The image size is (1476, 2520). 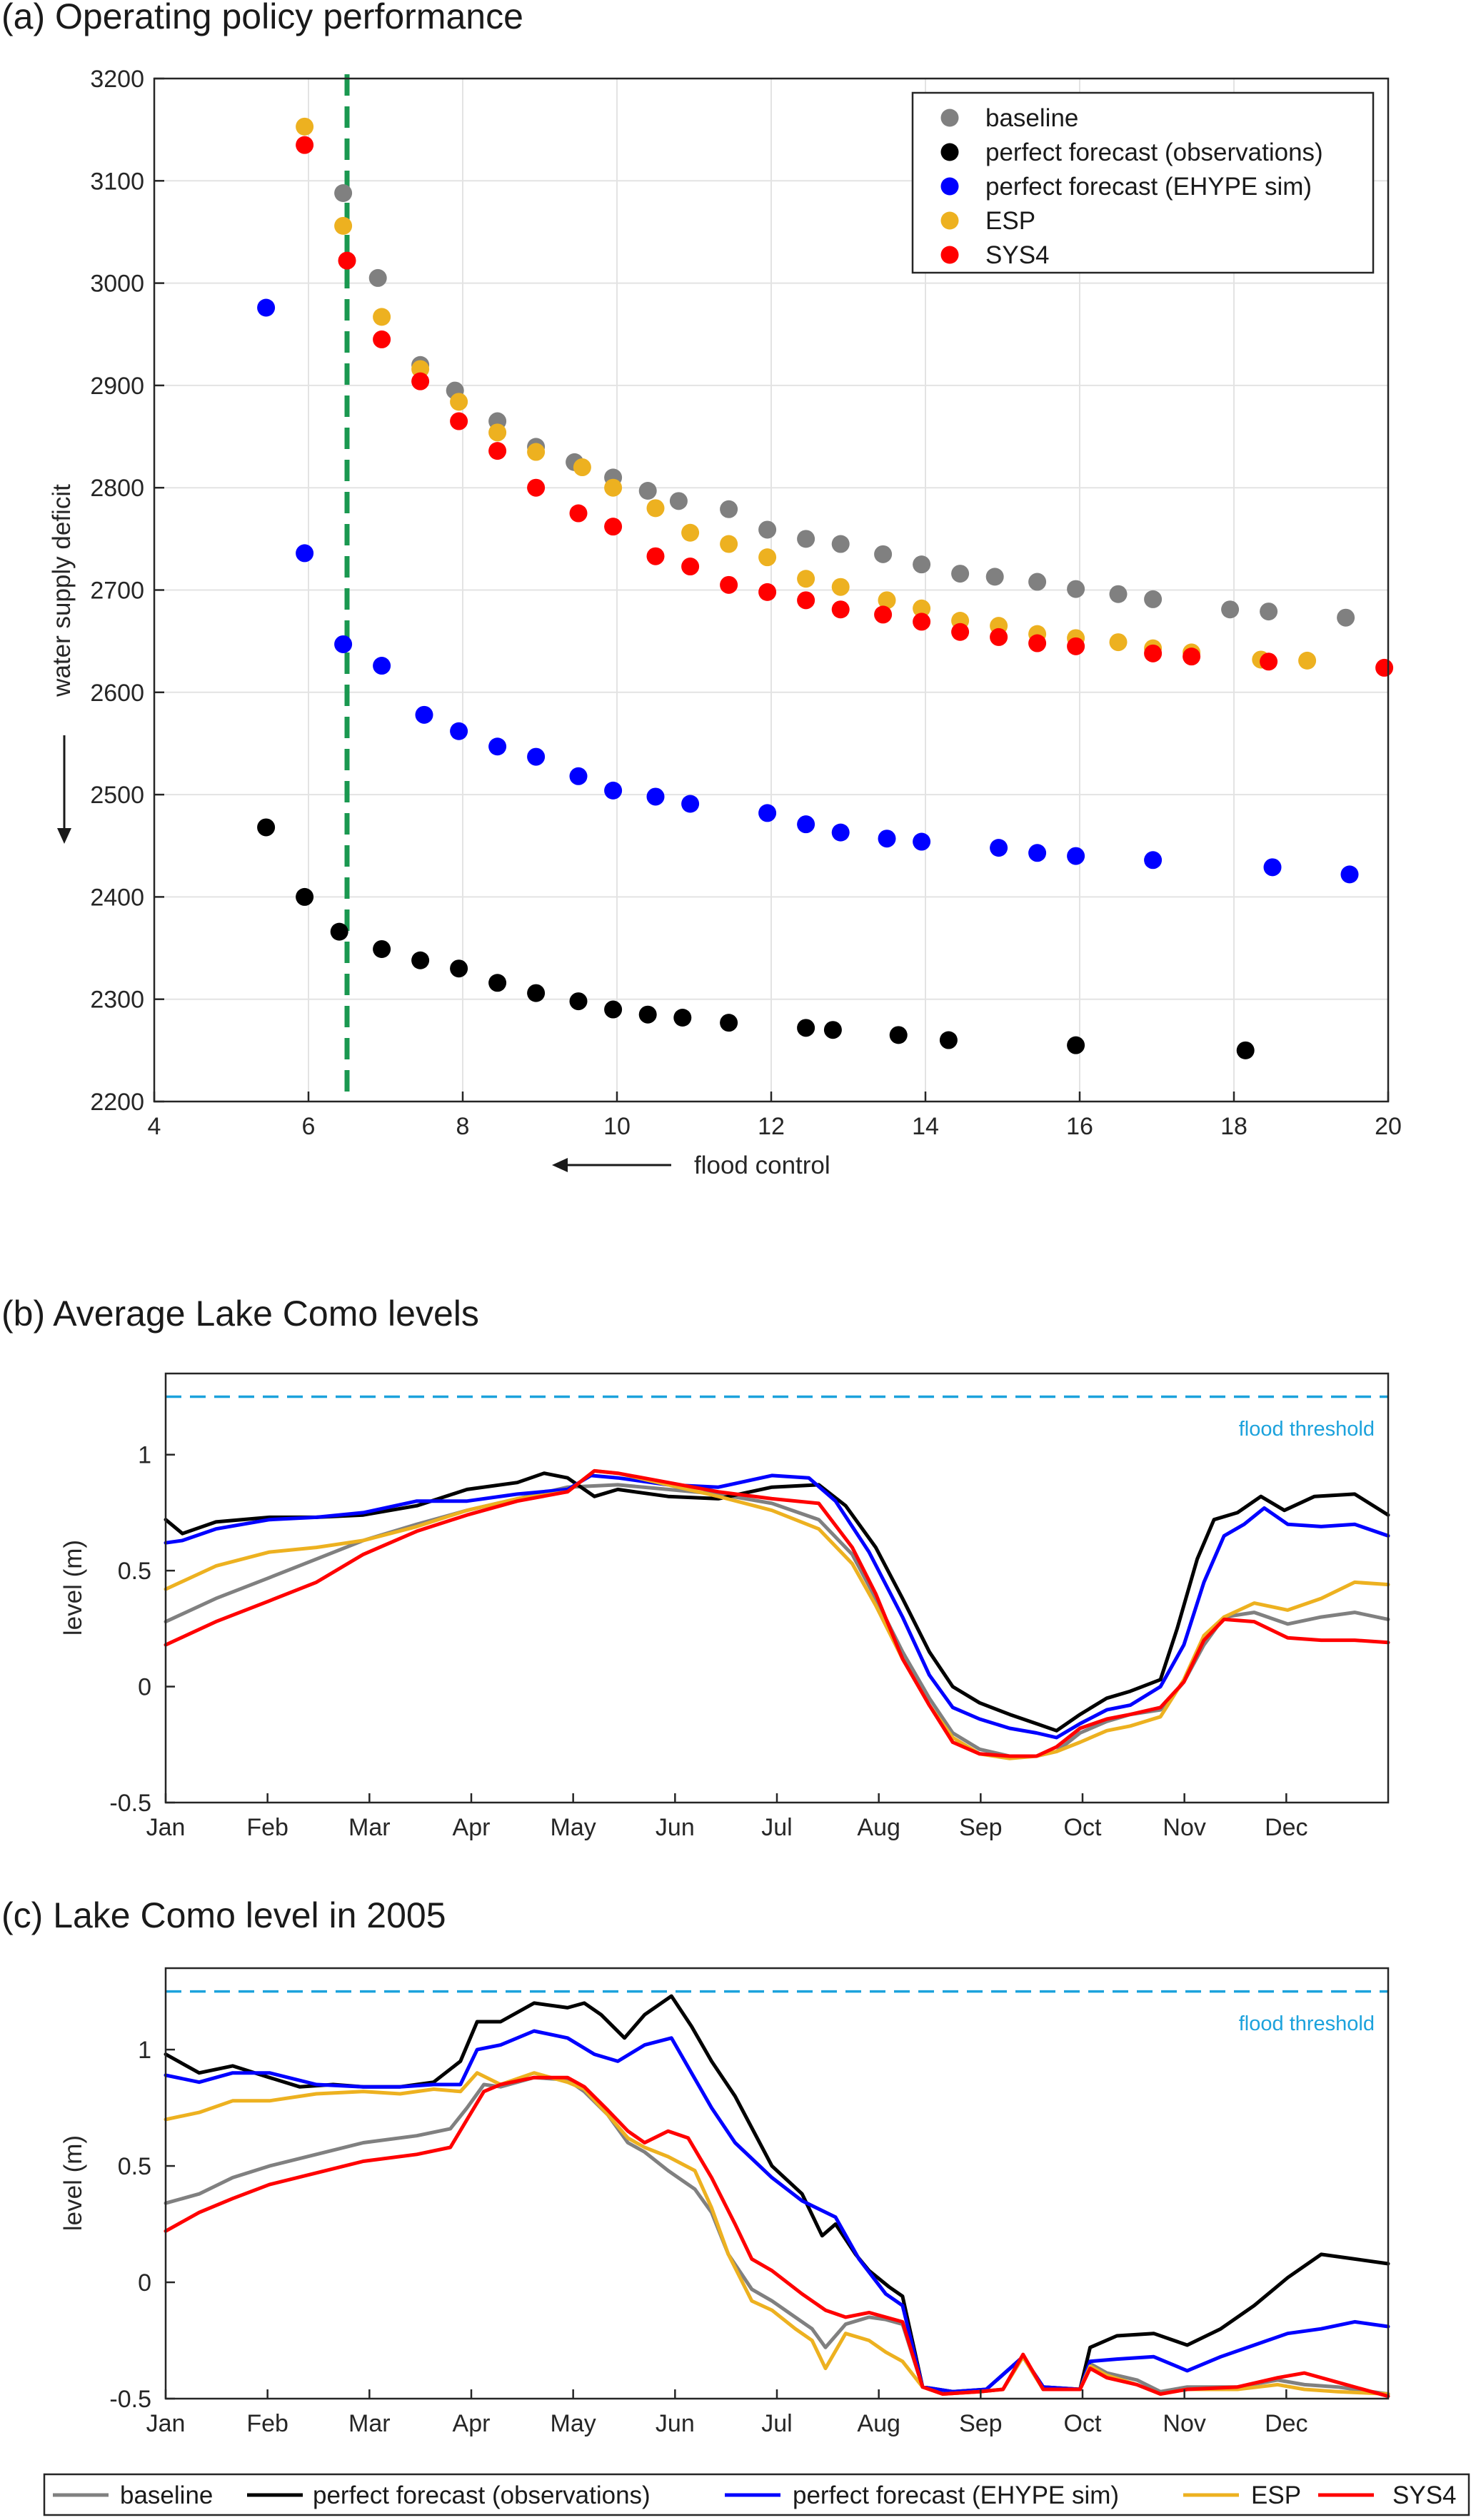 I want to click on panel-c-xtick-label: Dec, so click(x=1286, y=2423).